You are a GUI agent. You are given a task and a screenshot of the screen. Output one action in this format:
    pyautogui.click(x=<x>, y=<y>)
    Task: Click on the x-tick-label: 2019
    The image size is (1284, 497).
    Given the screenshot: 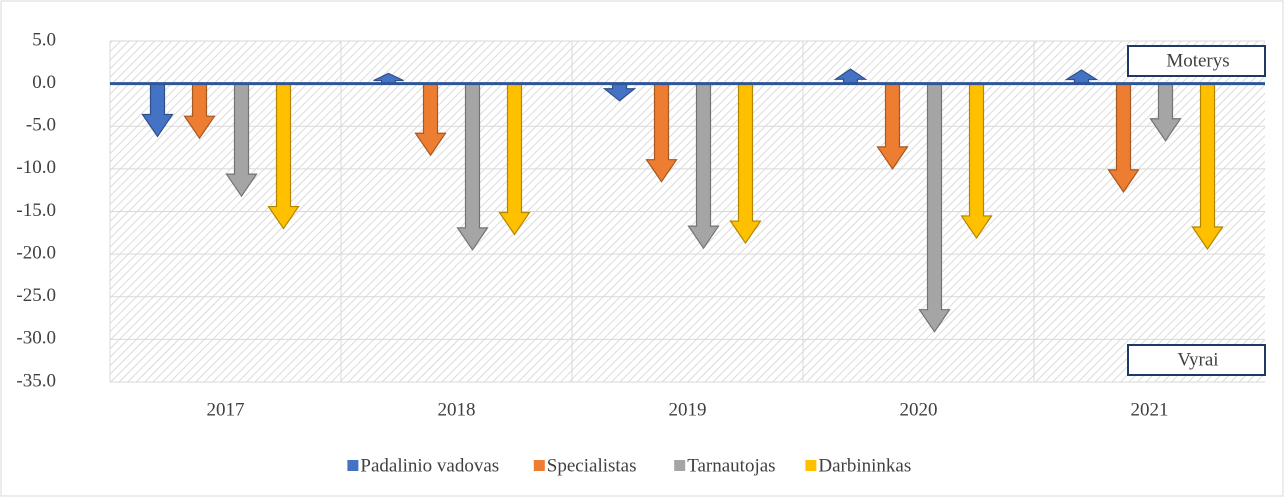 What is the action you would take?
    pyautogui.click(x=688, y=409)
    